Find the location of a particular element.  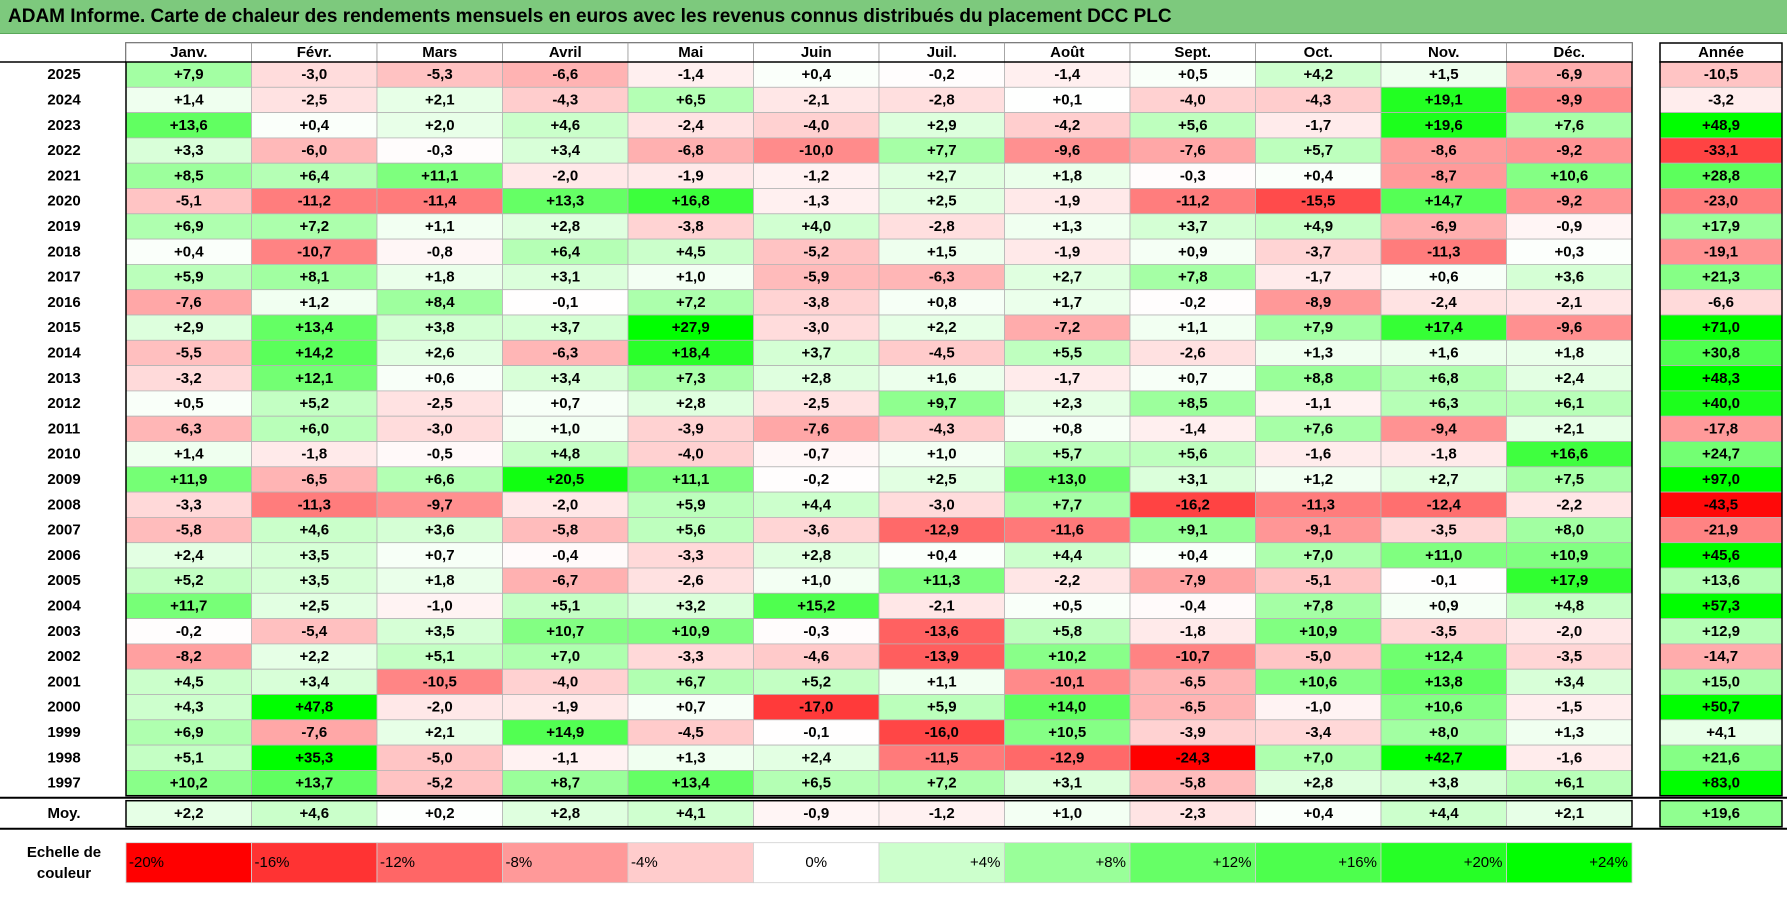

heat-cell-value: -17,0 is located at coordinates (816, 707).